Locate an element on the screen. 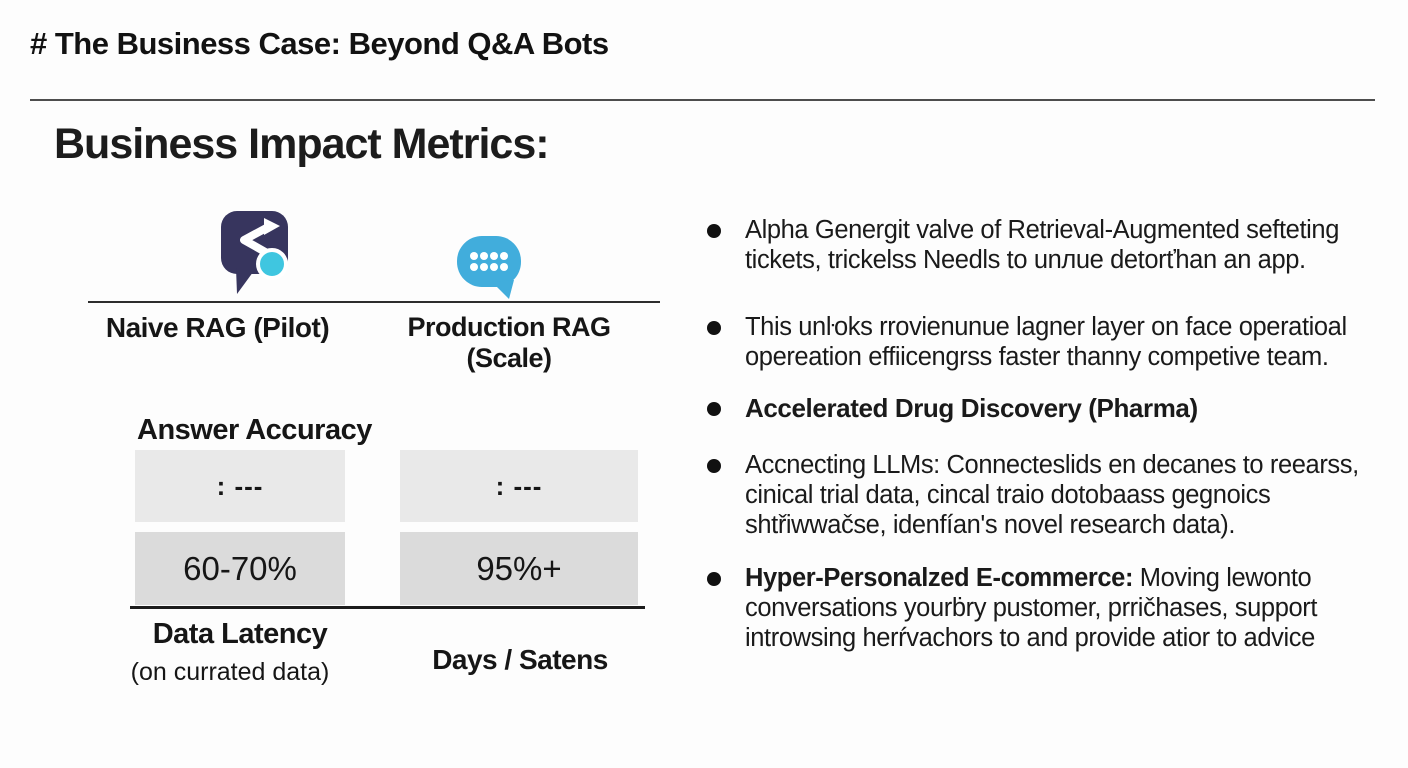  column-header-divider is located at coordinates (374, 302).